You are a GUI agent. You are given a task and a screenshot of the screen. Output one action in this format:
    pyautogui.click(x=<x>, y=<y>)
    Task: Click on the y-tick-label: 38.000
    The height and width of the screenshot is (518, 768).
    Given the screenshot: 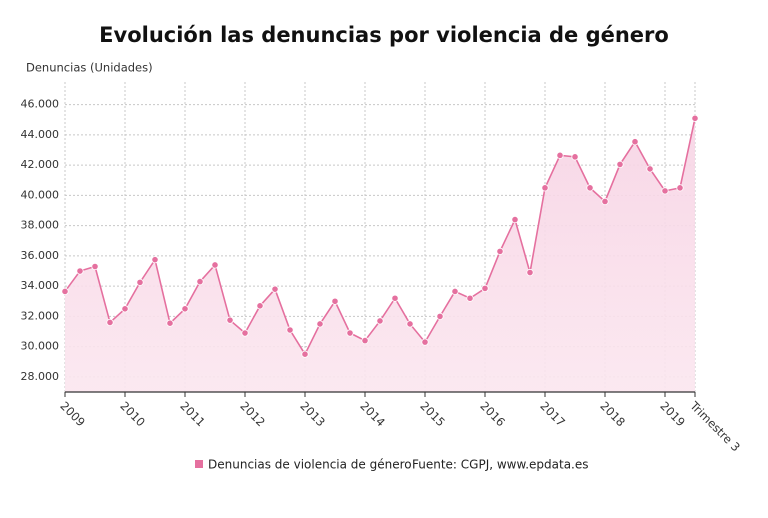 What is the action you would take?
    pyautogui.click(x=40, y=225)
    